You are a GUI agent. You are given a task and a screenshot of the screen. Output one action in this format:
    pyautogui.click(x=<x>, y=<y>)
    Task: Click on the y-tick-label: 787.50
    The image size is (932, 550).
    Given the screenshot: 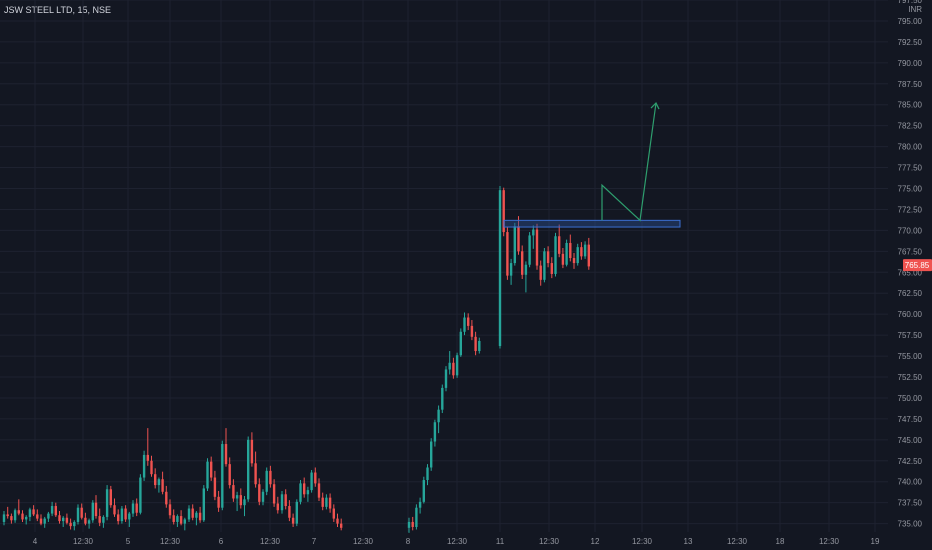 What is the action you would take?
    pyautogui.click(x=910, y=84)
    